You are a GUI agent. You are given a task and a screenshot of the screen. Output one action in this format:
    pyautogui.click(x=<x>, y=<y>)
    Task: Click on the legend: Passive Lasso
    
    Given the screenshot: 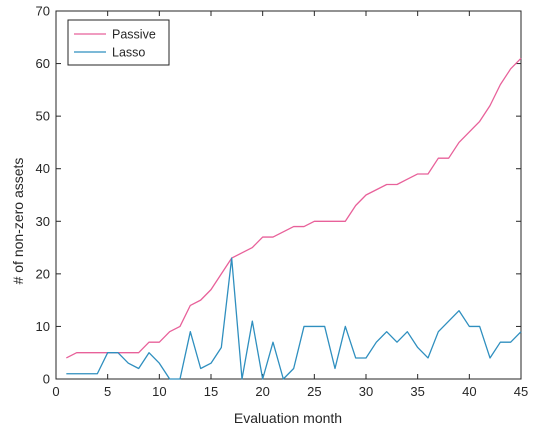 What is the action you would take?
    pyautogui.click(x=118, y=42)
    